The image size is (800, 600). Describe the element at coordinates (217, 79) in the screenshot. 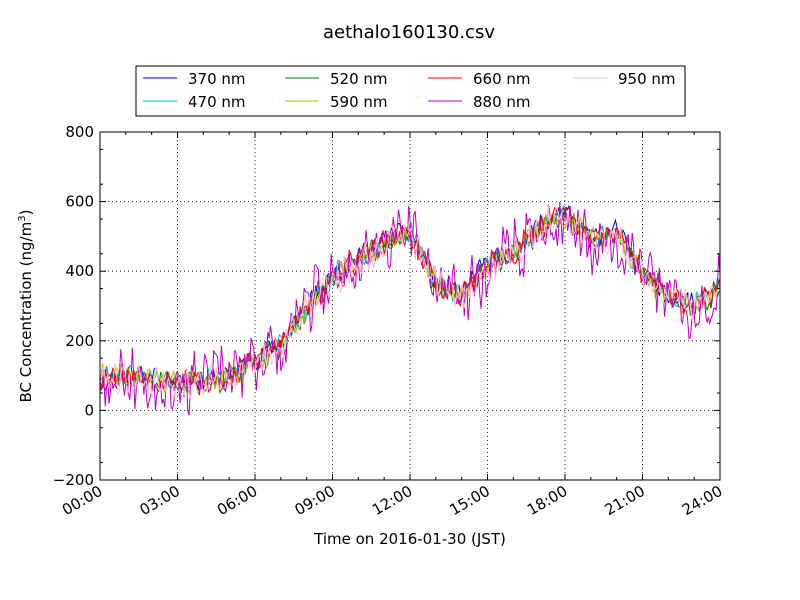

I see `legend-label: 370 nm` at that location.